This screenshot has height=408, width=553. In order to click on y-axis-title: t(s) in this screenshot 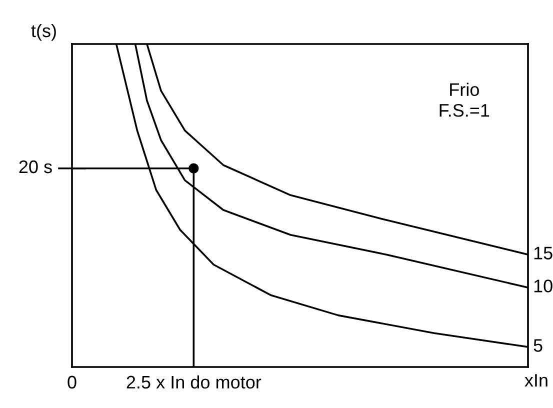, I will do `click(43, 32)`.